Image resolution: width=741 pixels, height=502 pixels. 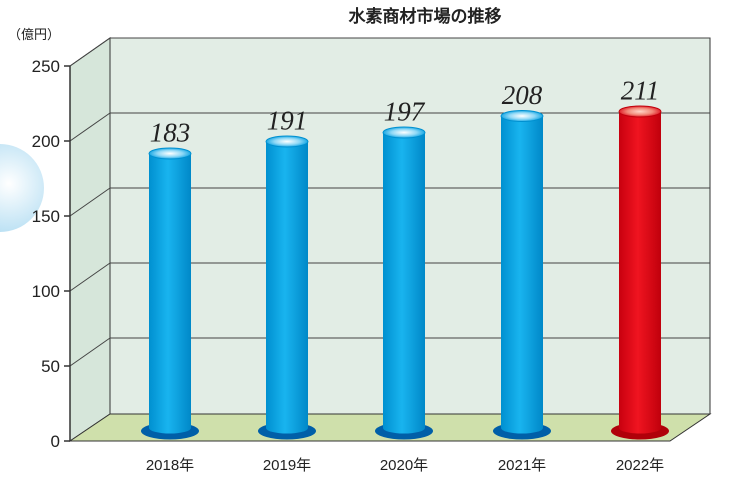 I want to click on y-tick-label: 100, so click(x=46, y=291).